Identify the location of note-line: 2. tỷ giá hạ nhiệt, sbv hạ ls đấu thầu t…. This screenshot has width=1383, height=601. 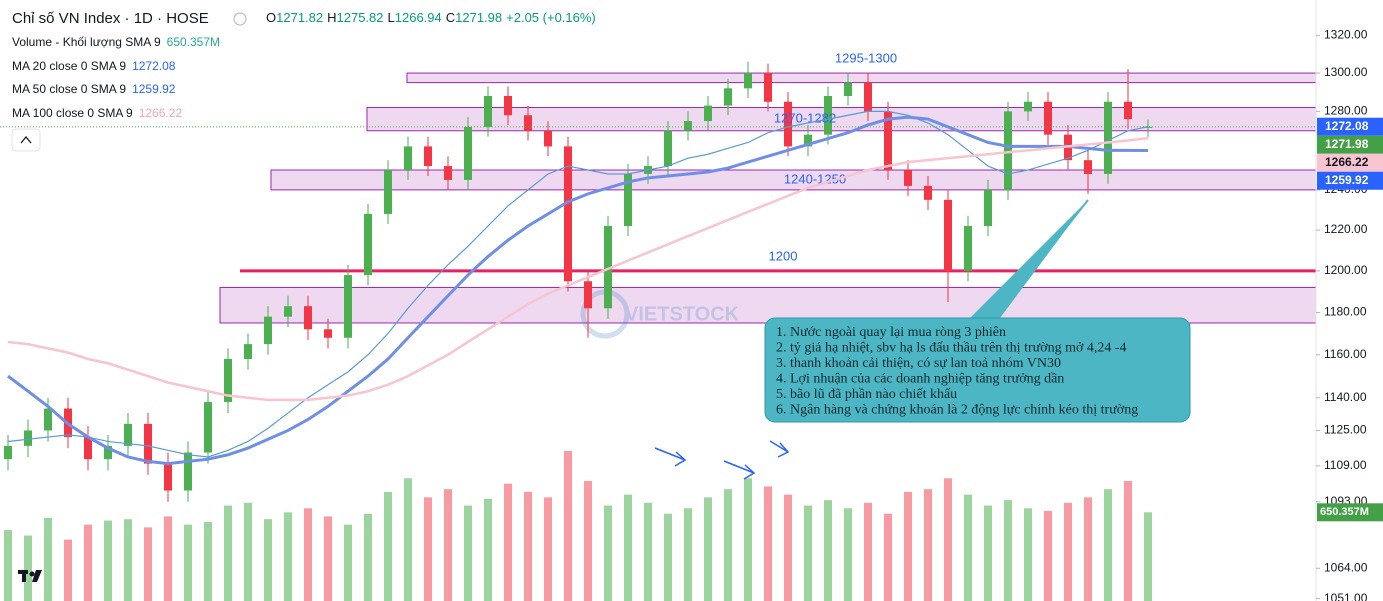
(951, 348).